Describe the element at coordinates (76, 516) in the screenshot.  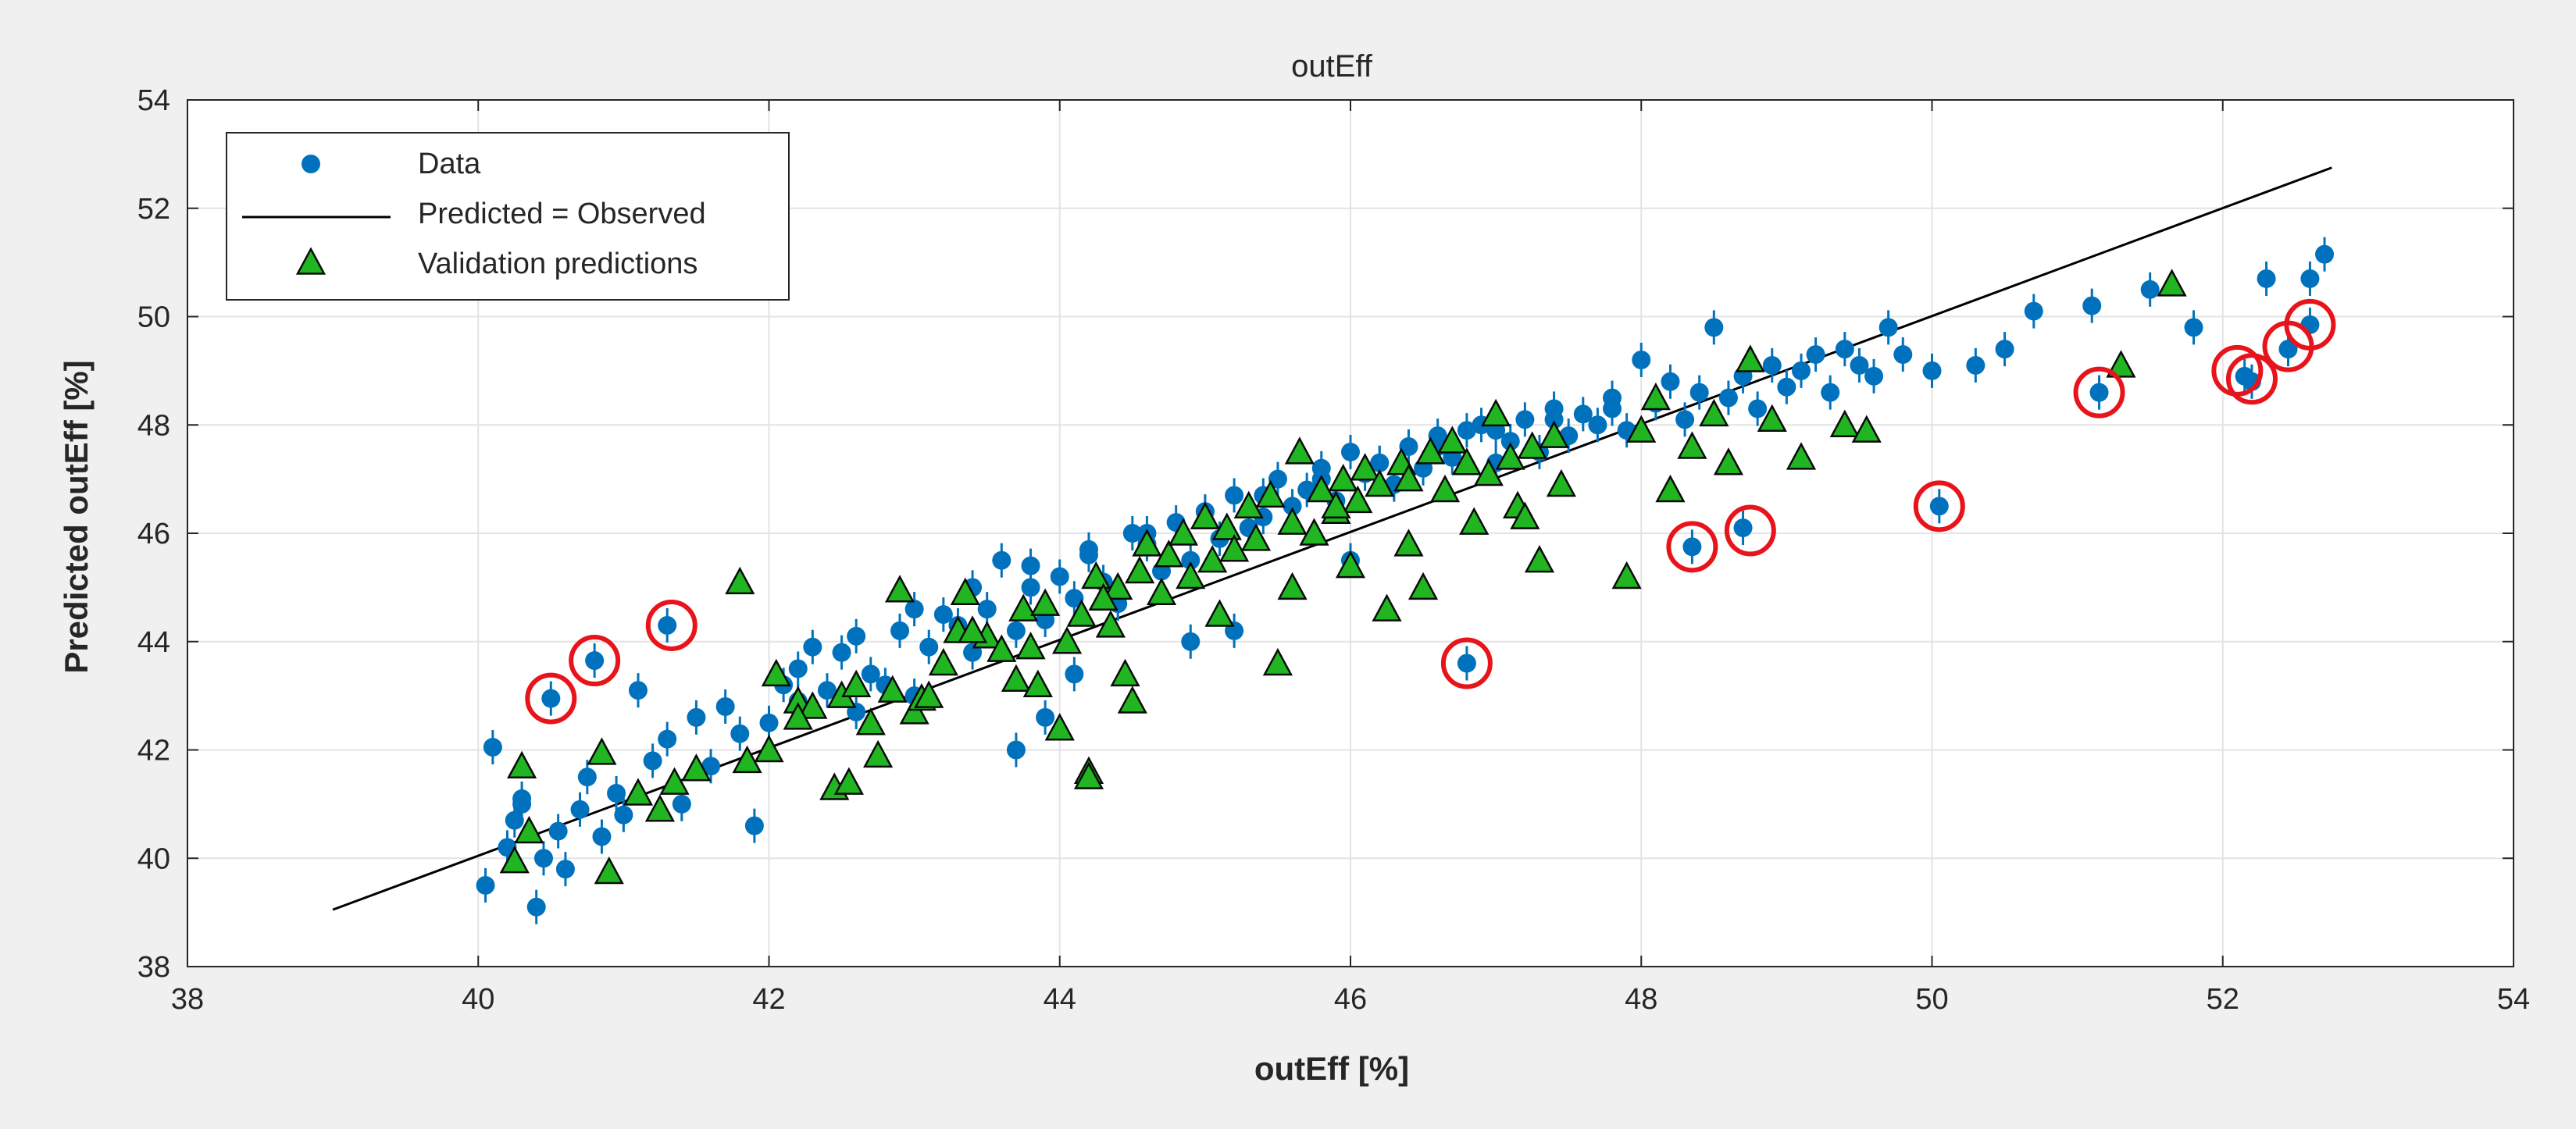
I see `y-axis-title: Predicted outEff [%]` at that location.